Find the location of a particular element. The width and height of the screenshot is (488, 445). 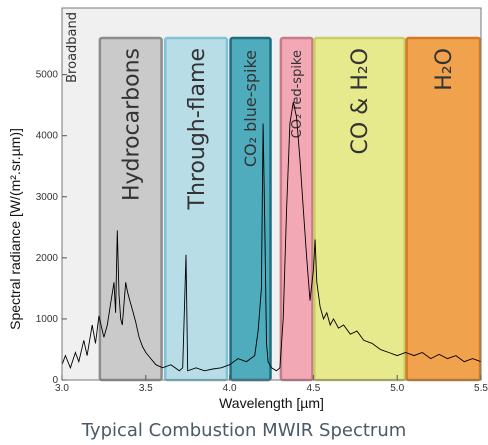

y-tick-label: 5000 is located at coordinates (47, 75).